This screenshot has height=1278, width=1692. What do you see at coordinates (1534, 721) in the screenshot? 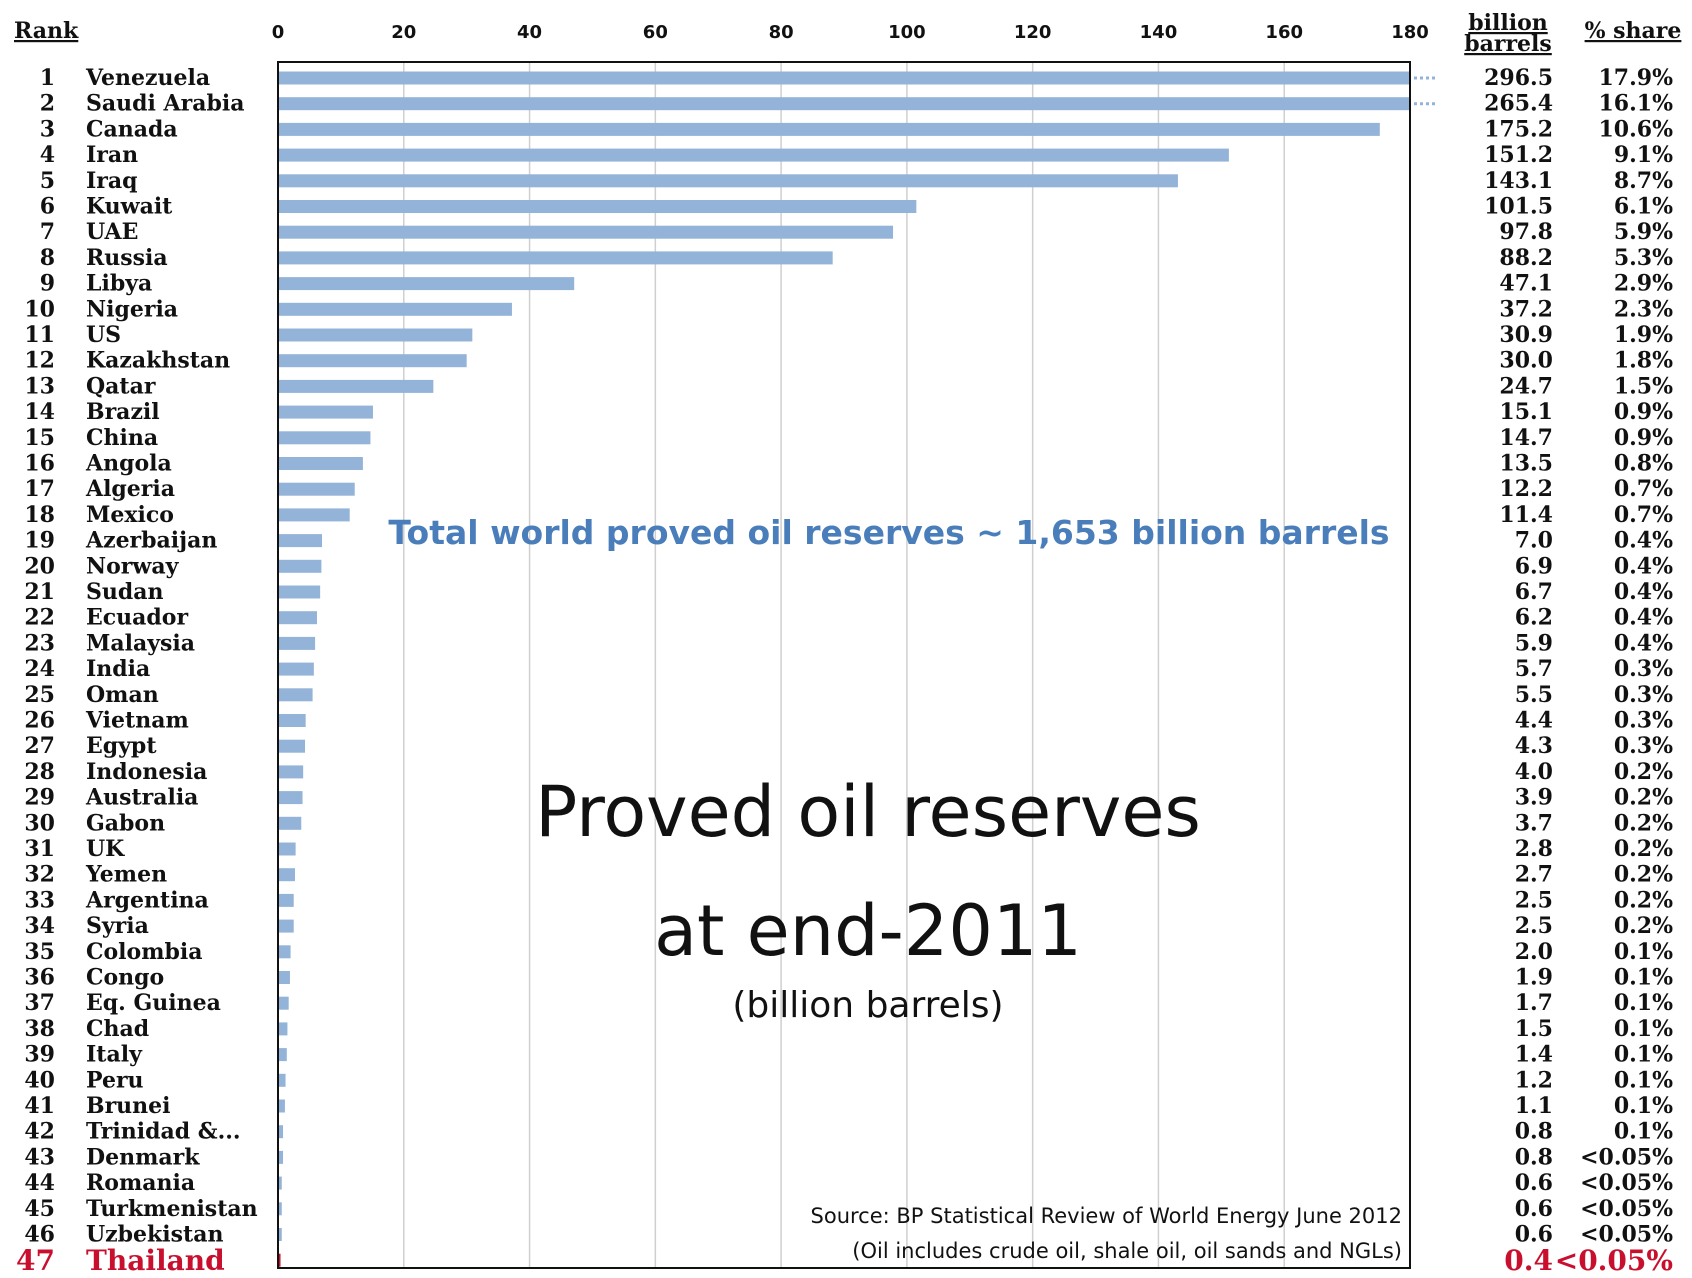
I see `value-label: 4.4` at bounding box center [1534, 721].